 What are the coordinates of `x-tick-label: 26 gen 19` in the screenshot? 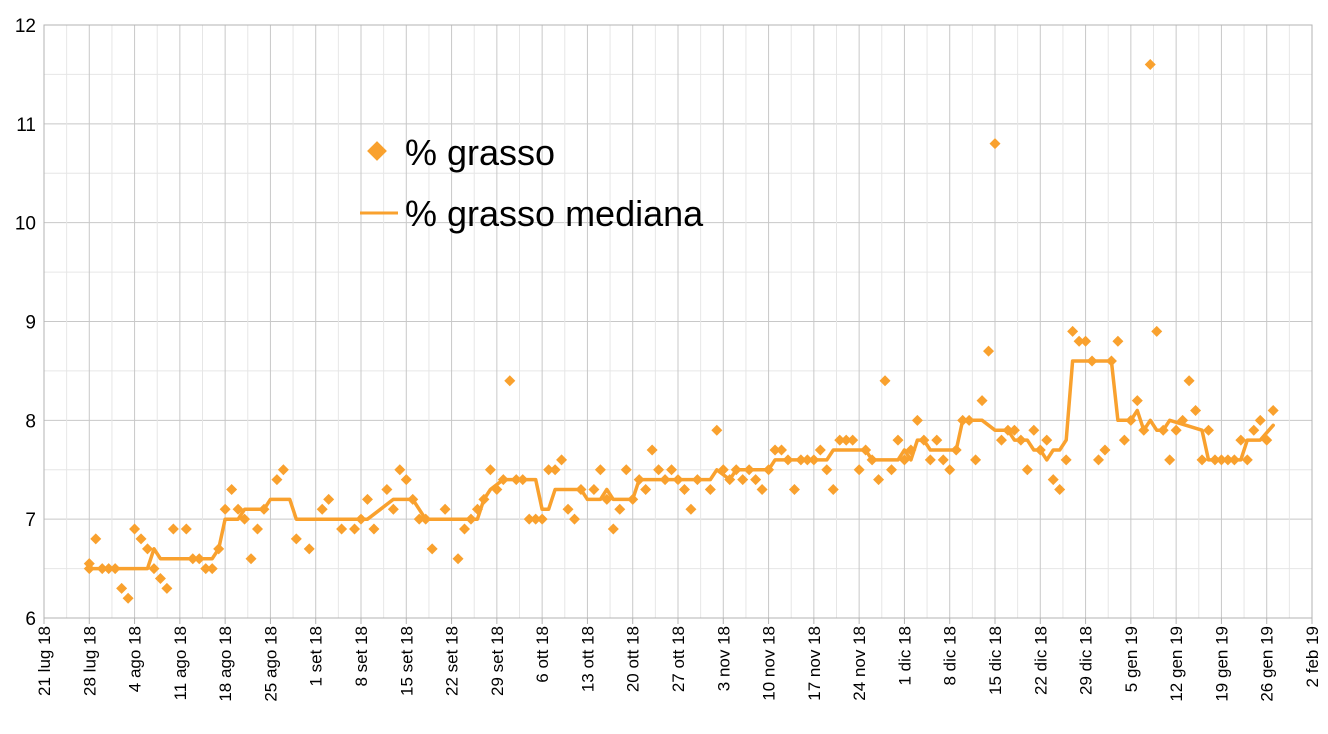 It's located at (1267, 664).